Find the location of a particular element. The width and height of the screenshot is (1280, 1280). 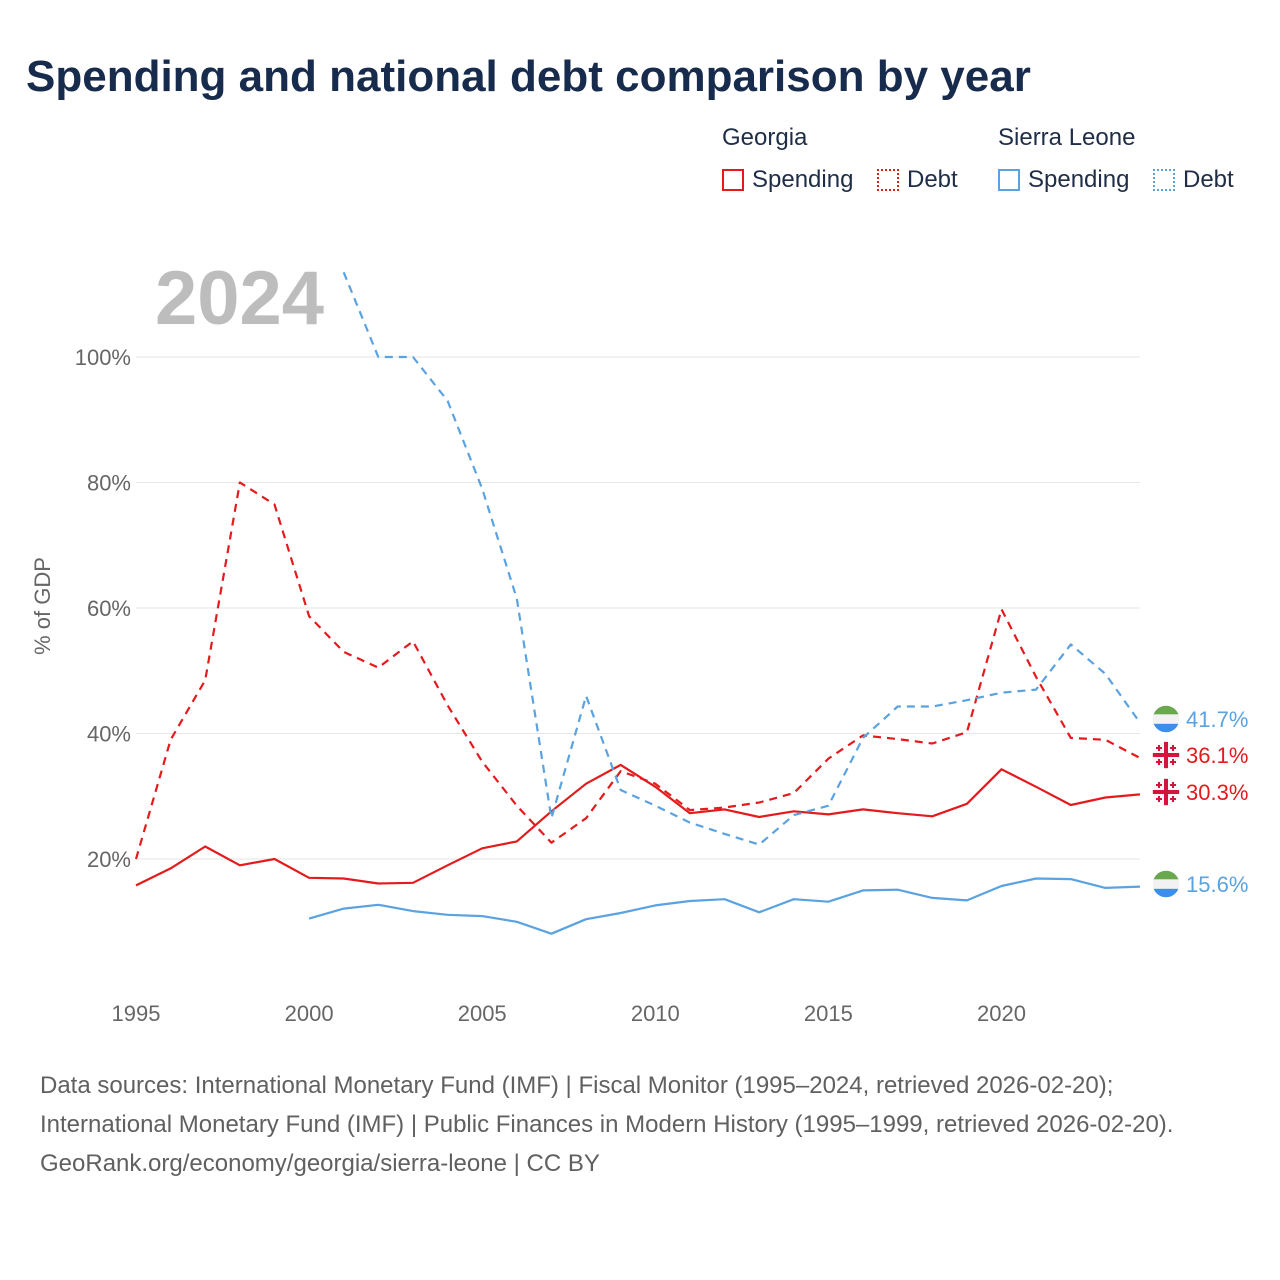

y-tick-label: 20% is located at coordinates (109, 859).